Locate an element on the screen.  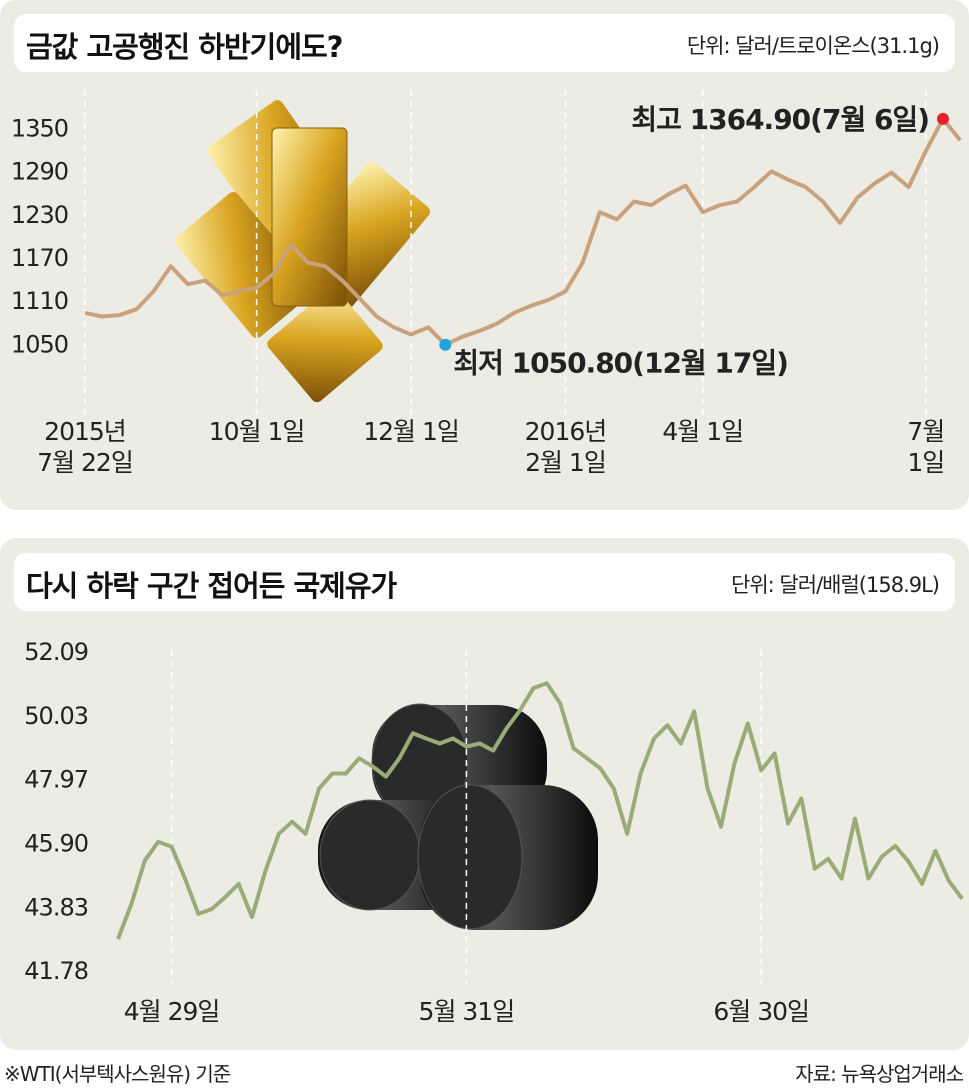
x-tick-label: 7월 1일 is located at coordinates (926, 447).